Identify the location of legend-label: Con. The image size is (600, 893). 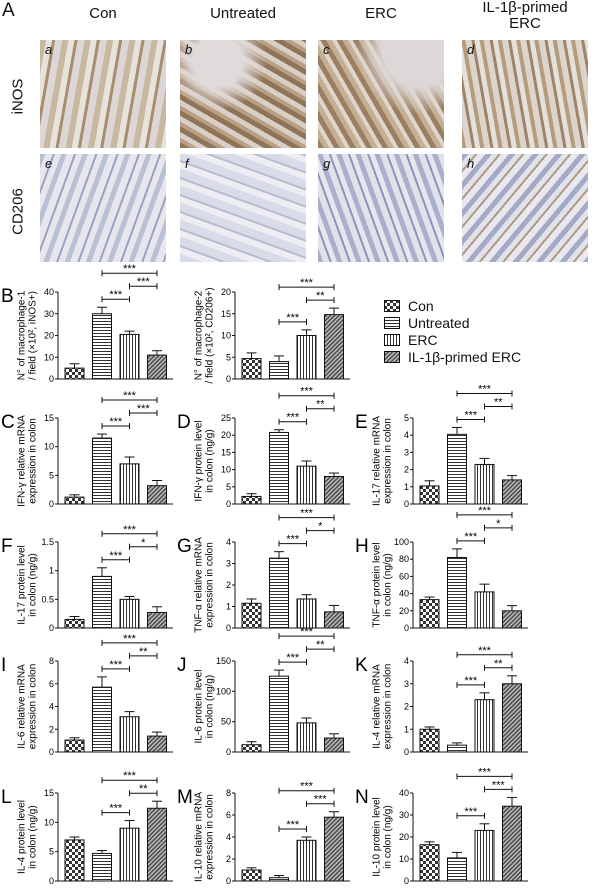
(421, 305).